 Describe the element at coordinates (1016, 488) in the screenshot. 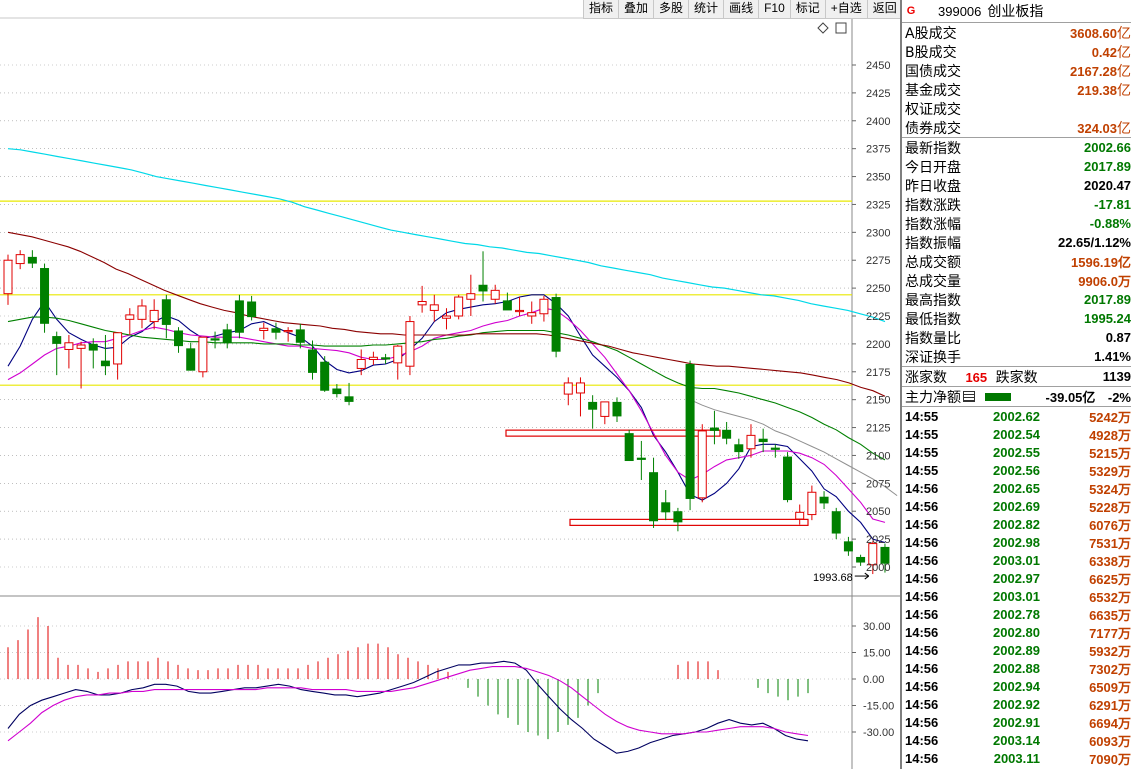

I see `tick-price: 2002.65` at that location.